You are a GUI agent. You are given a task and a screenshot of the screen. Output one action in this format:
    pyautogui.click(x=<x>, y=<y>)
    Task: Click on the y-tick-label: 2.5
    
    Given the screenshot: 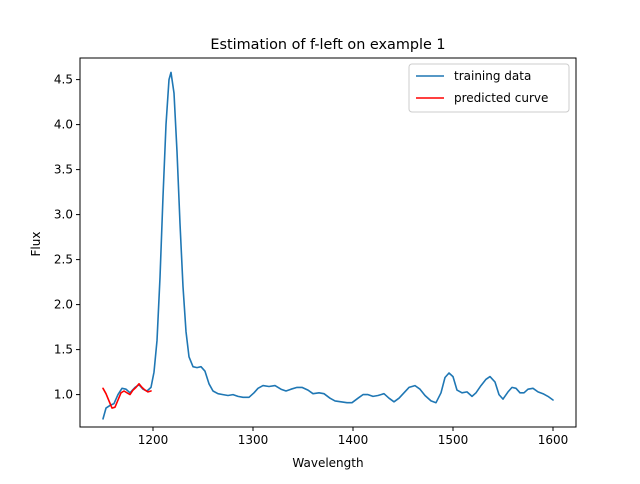 What is the action you would take?
    pyautogui.click(x=63, y=260)
    